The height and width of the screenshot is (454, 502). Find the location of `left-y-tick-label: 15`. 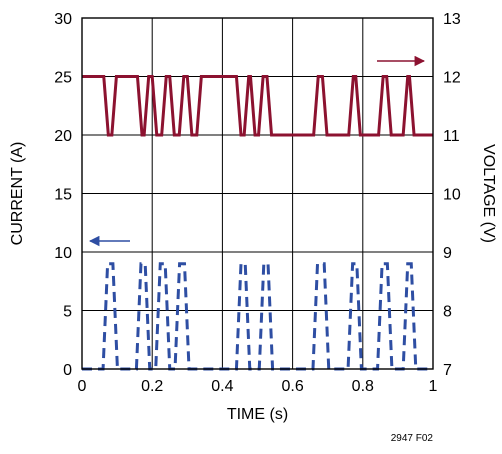

left-y-tick-label: 15 is located at coordinates (63, 195).